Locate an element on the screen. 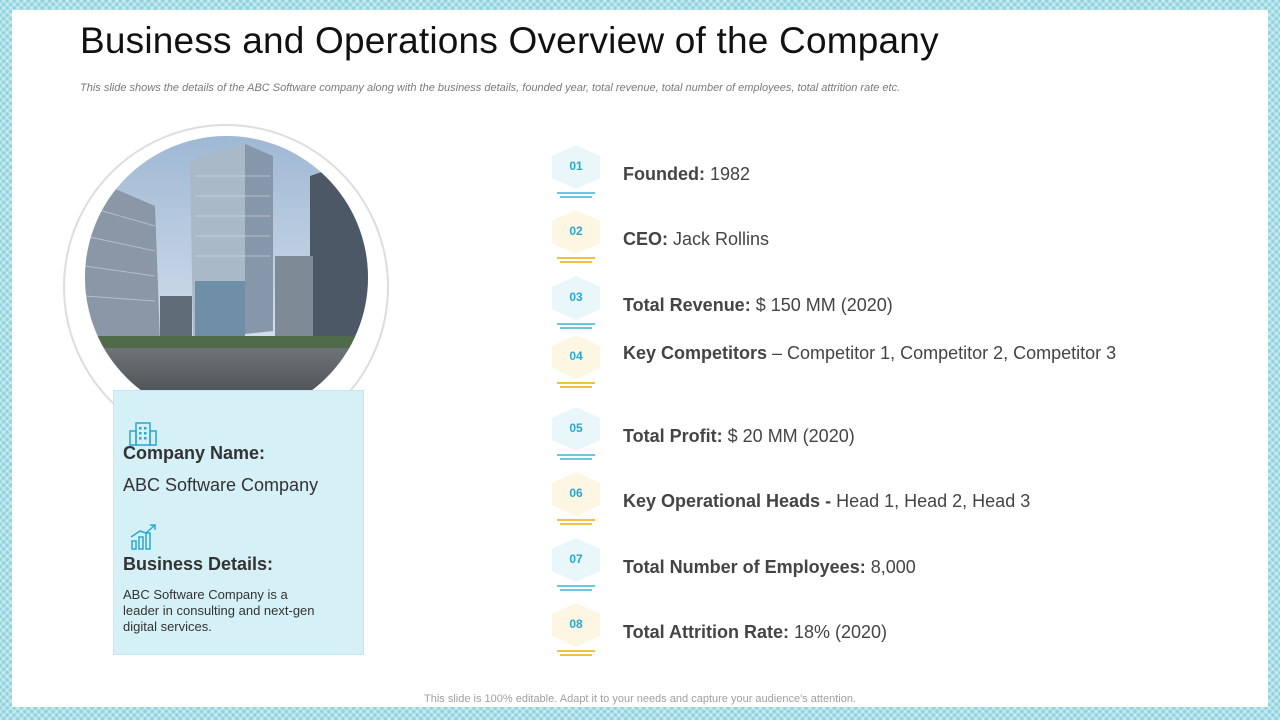 The width and height of the screenshot is (1280, 720). company-name-value: ABC Software Company is located at coordinates (221, 485).